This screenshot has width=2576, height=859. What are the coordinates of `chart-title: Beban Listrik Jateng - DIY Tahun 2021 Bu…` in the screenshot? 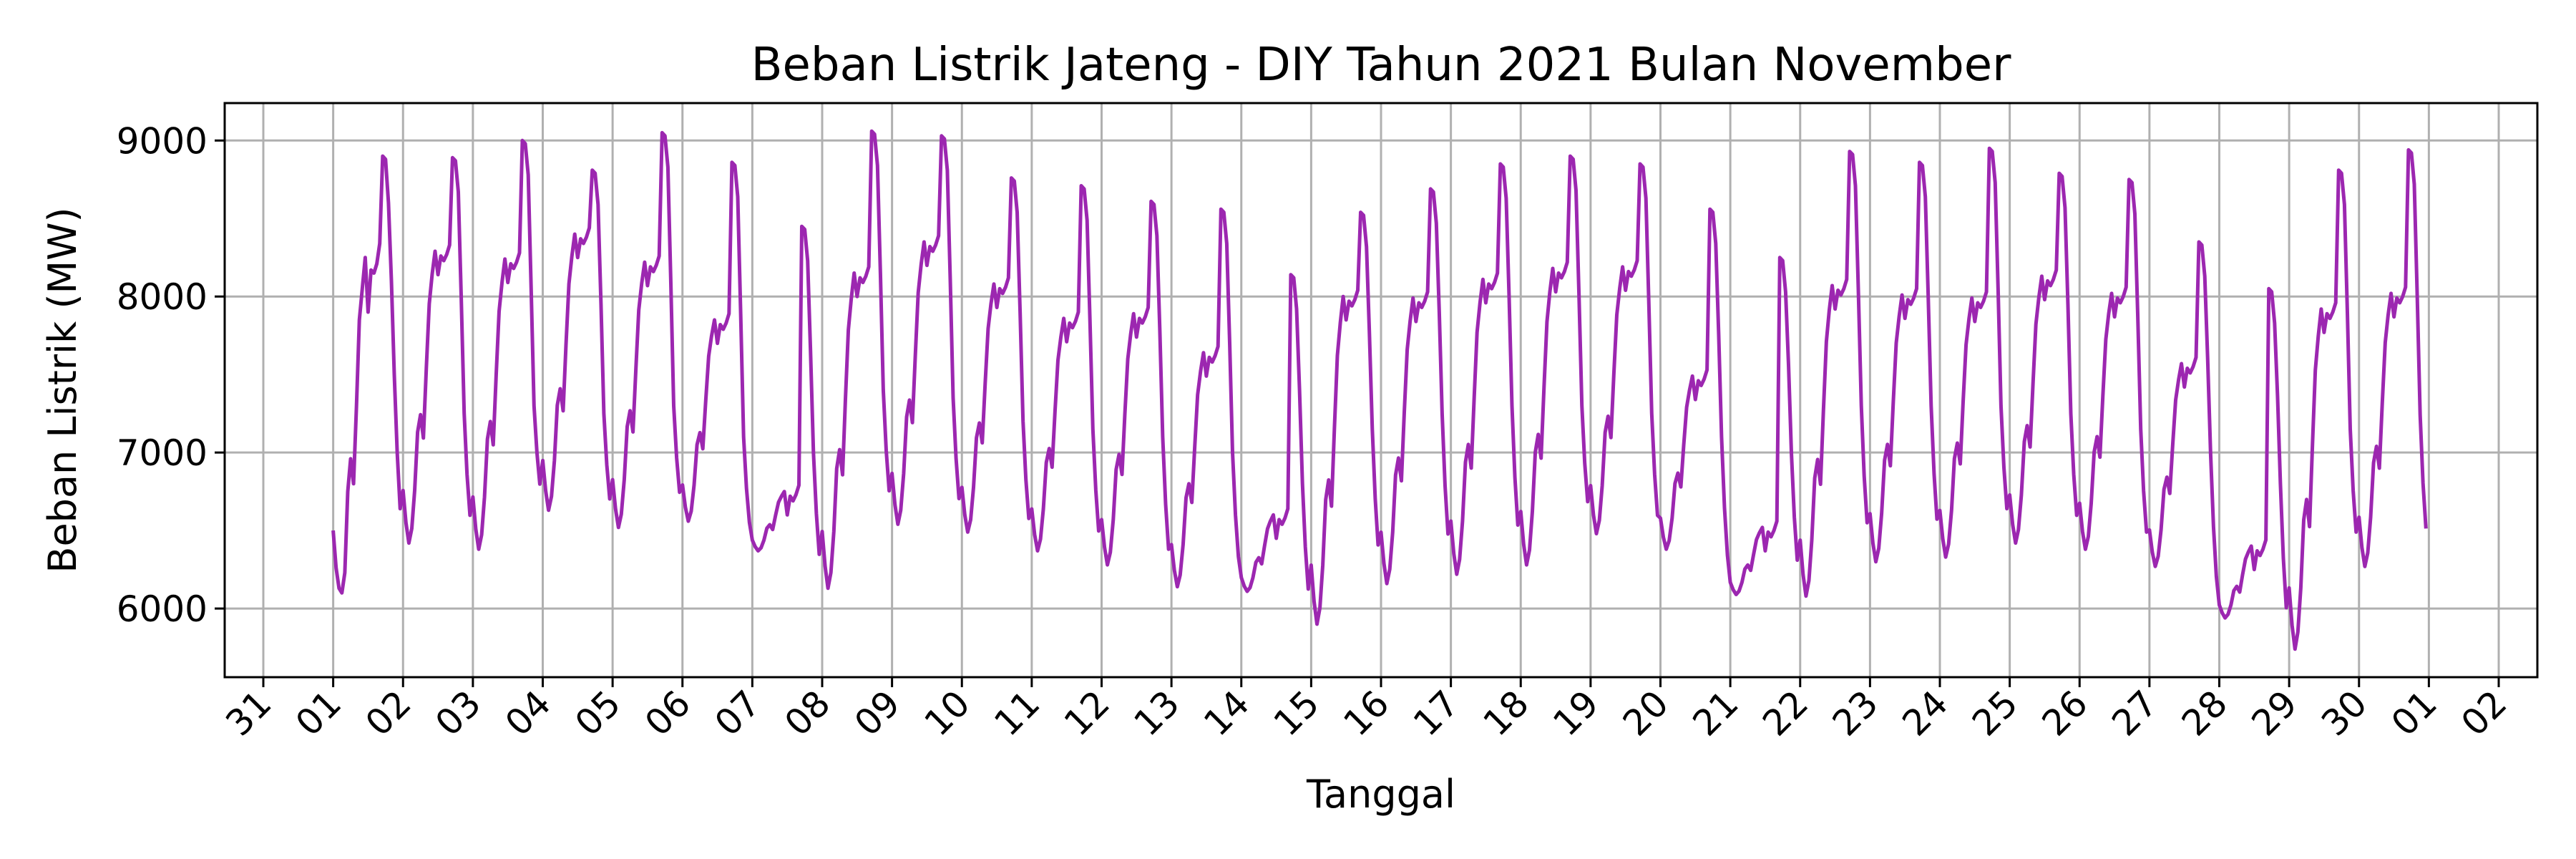 It's located at (1381, 65).